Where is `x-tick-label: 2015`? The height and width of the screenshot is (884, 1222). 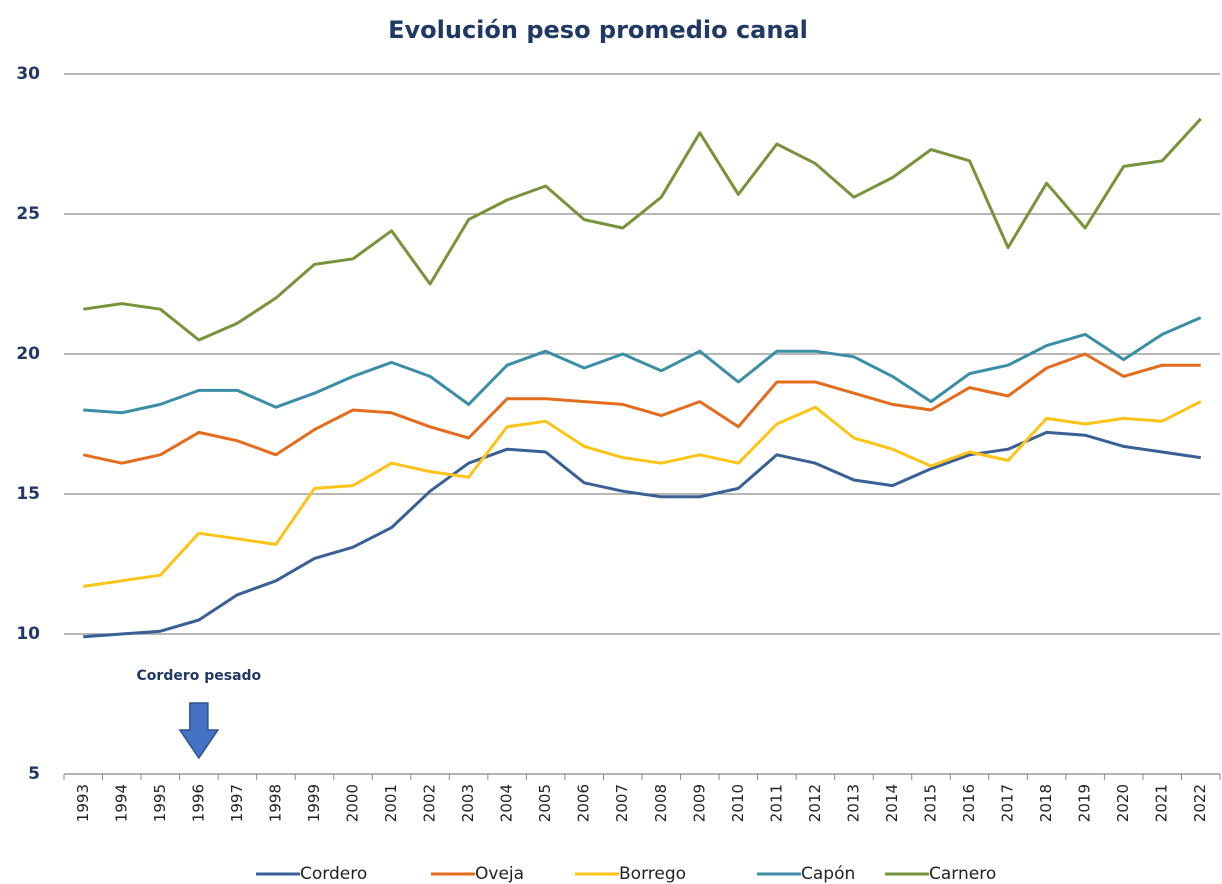 x-tick-label: 2015 is located at coordinates (931, 803).